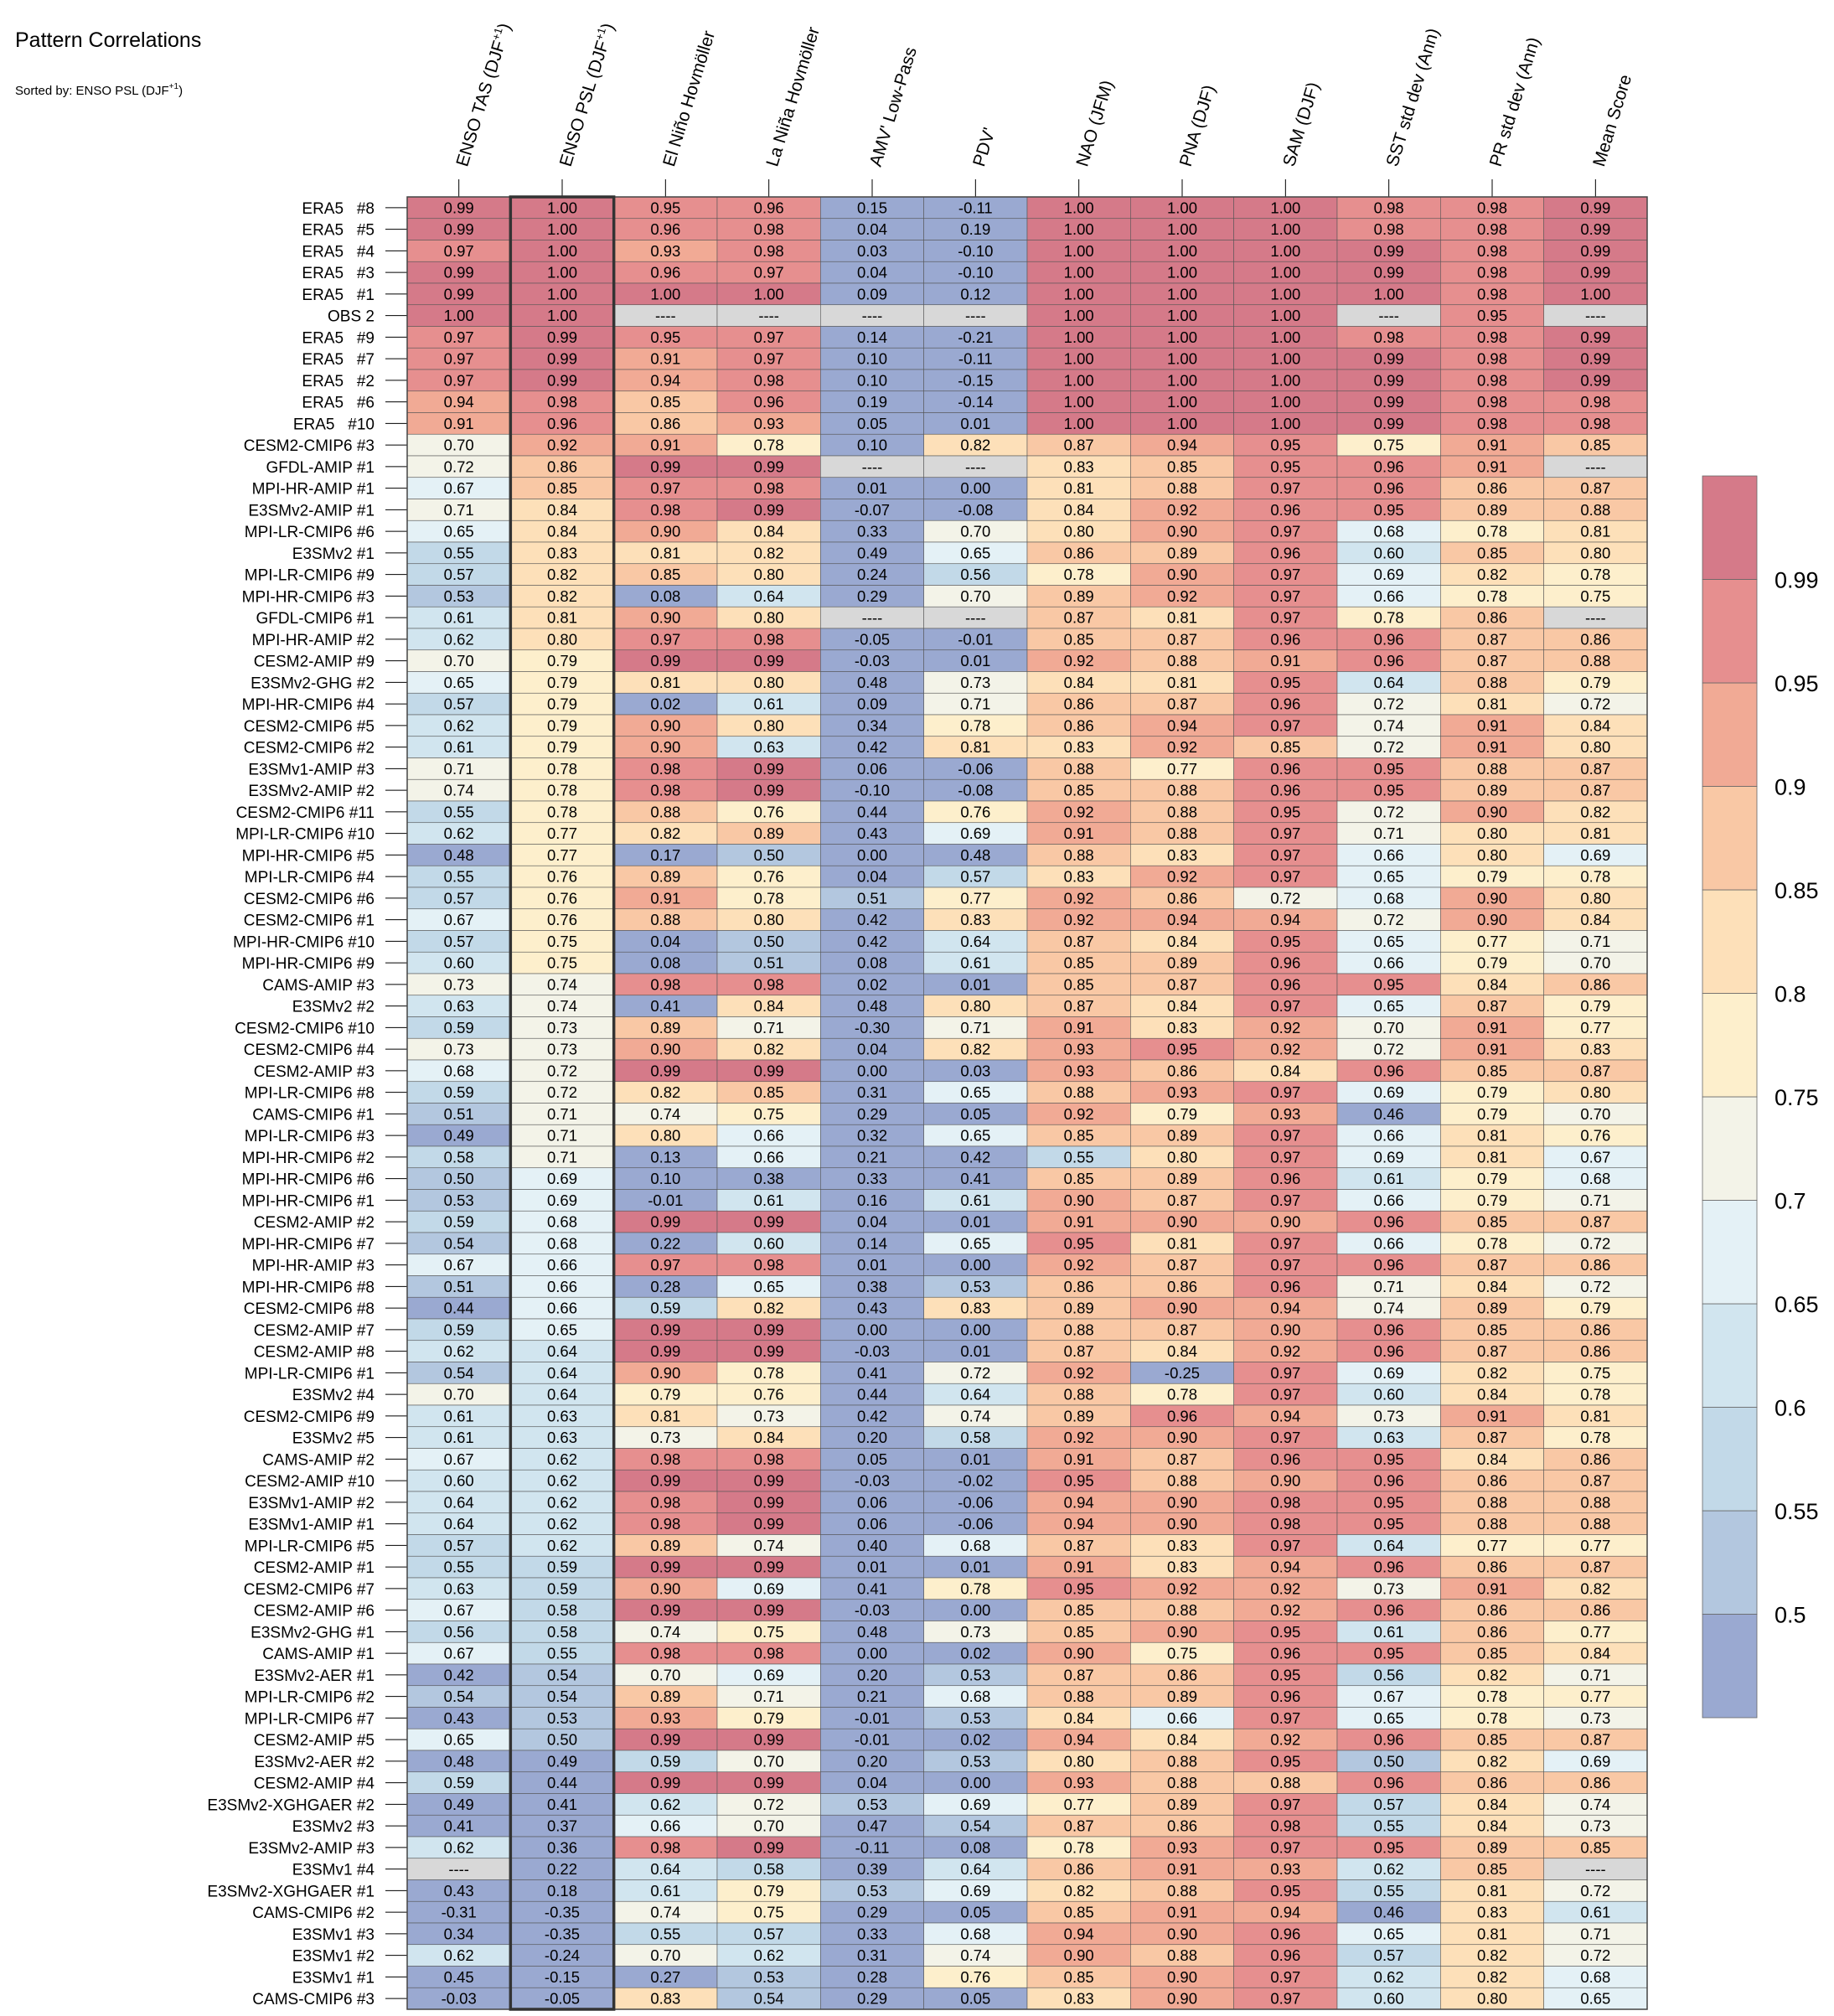 The width and height of the screenshot is (1834, 2016). What do you see at coordinates (1079, 877) in the screenshot?
I see `cell-value: 0.83` at bounding box center [1079, 877].